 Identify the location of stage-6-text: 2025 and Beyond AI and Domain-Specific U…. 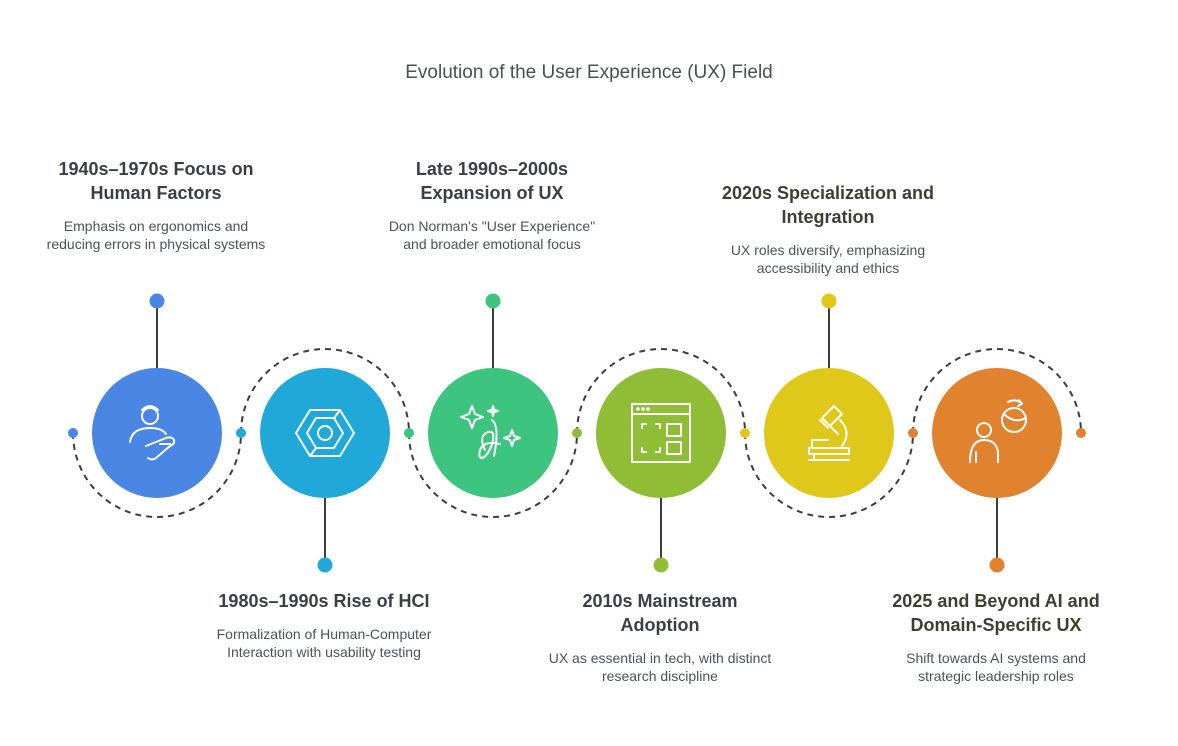
(996, 637).